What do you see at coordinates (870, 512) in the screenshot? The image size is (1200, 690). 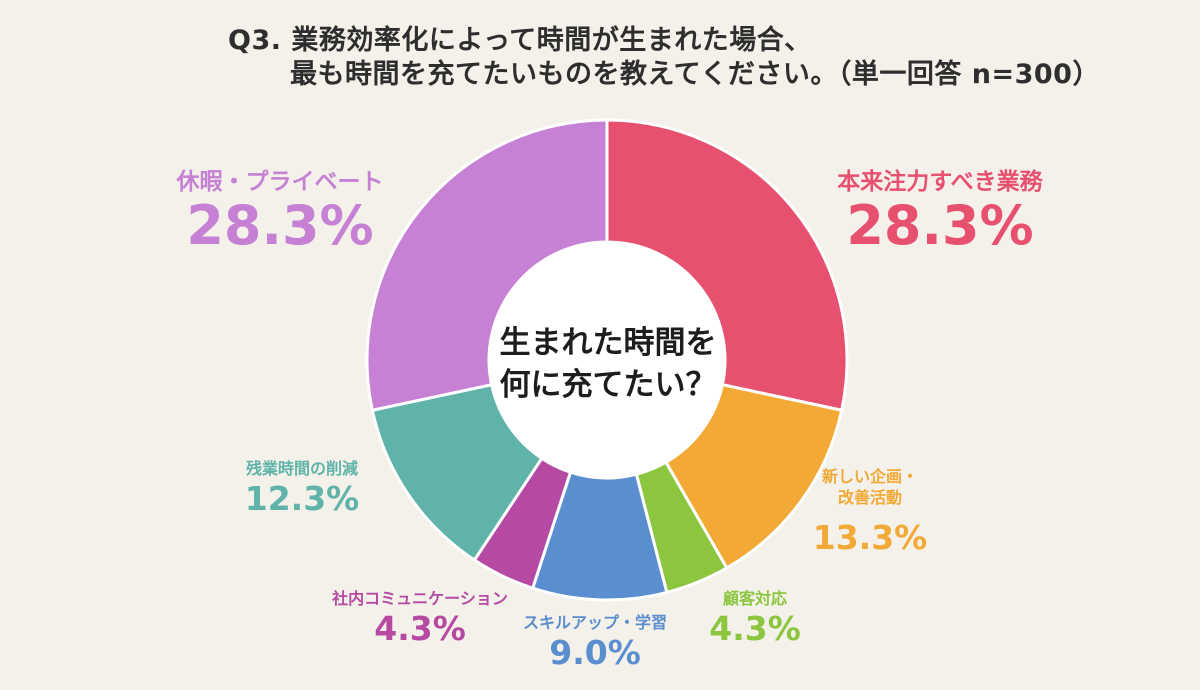 I see `label-kikaku: 新しい企画・改善活動 13.3%` at bounding box center [870, 512].